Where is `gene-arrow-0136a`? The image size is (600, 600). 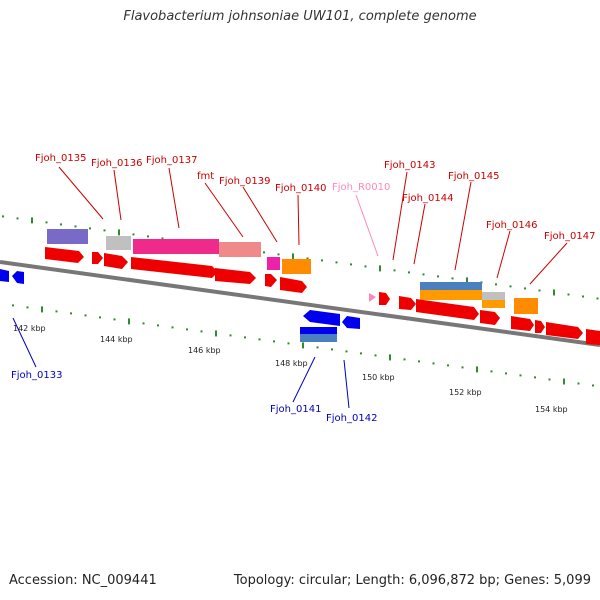
gene-arrow-0136a is located at coordinates (97, 258).